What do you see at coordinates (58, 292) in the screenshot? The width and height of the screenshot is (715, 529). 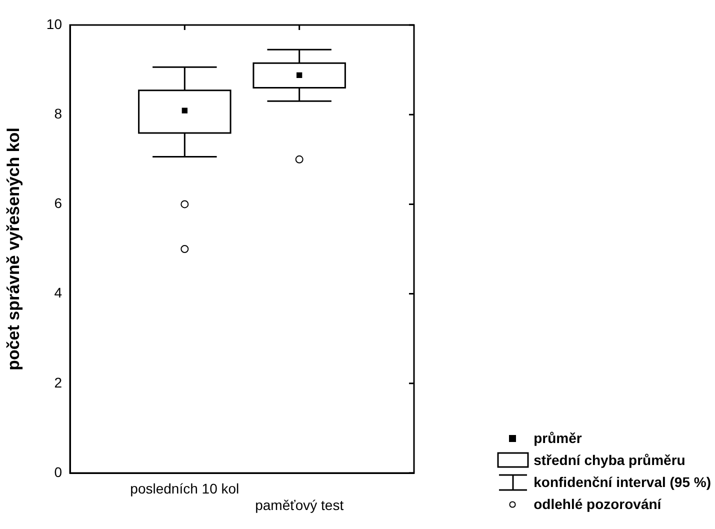 I see `y-tick-label: 4` at bounding box center [58, 292].